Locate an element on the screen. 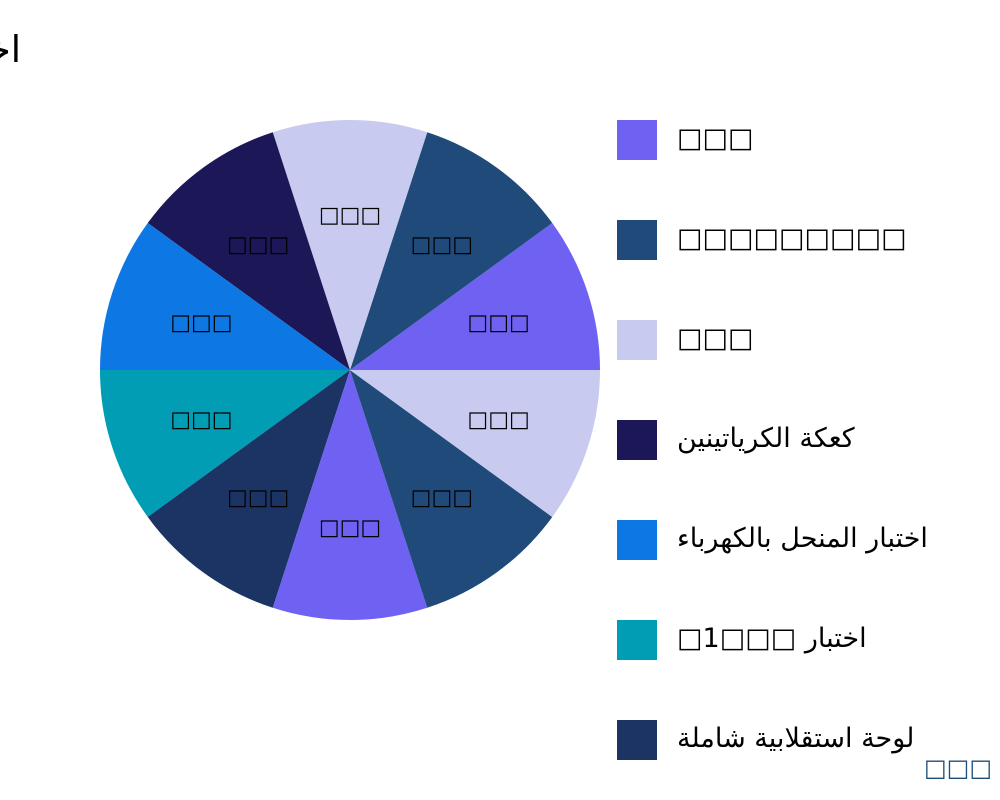 Image resolution: width=1000 pixels, height=800 pixels. slice-label-3: □□□ is located at coordinates (350, 215).